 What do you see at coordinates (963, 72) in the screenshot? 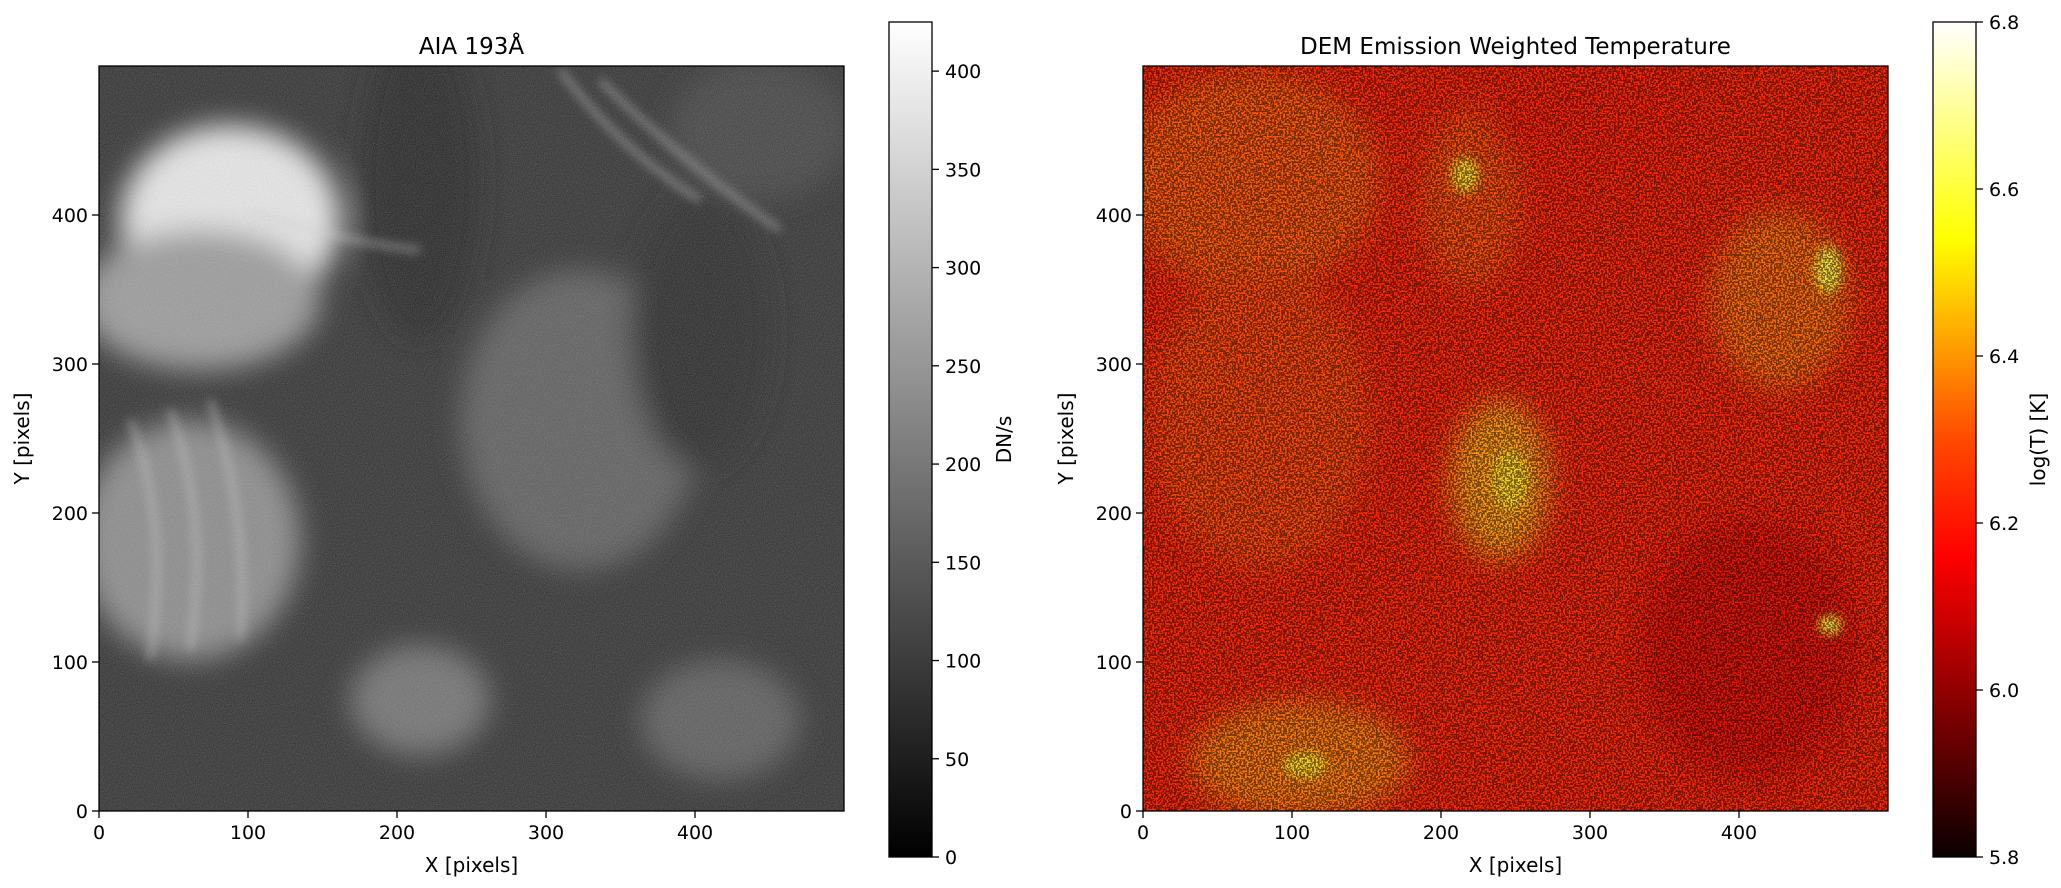
I see `colorbar-tick-label: 400` at bounding box center [963, 72].